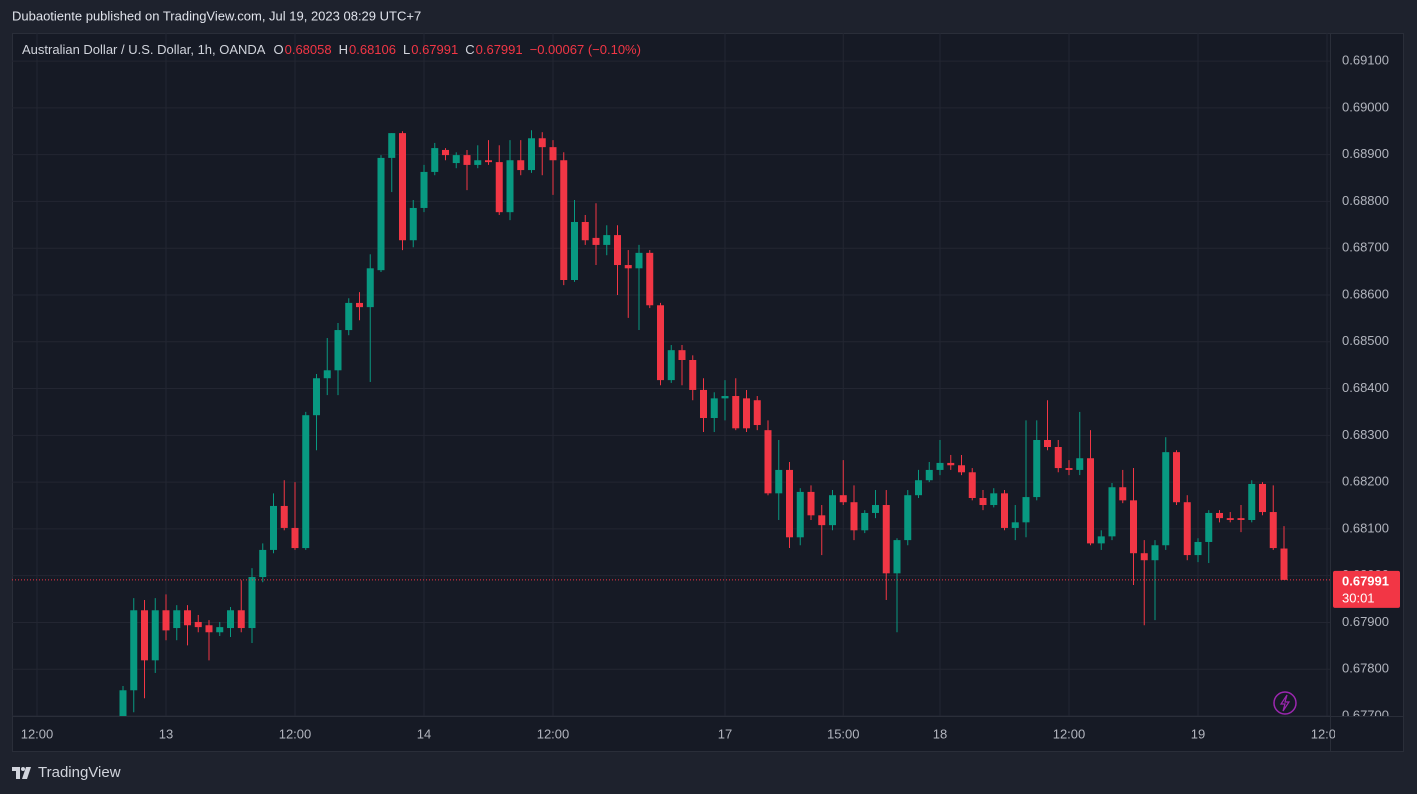 The width and height of the screenshot is (1417, 794). Describe the element at coordinates (678, 733) in the screenshot. I see `time-axis: 12:00 13 12:00 14 12:00 17 15:00 18 12:00 19 12:00` at that location.